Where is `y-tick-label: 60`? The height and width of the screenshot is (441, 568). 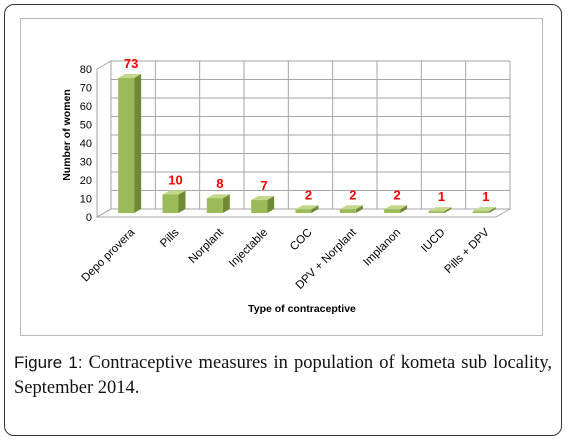 y-tick-label: 60 is located at coordinates (86, 107).